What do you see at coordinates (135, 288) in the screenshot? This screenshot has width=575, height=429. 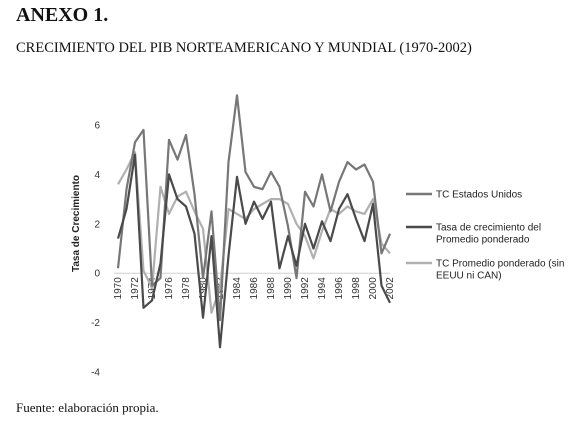 I see `x-tick-label: 1972` at bounding box center [135, 288].